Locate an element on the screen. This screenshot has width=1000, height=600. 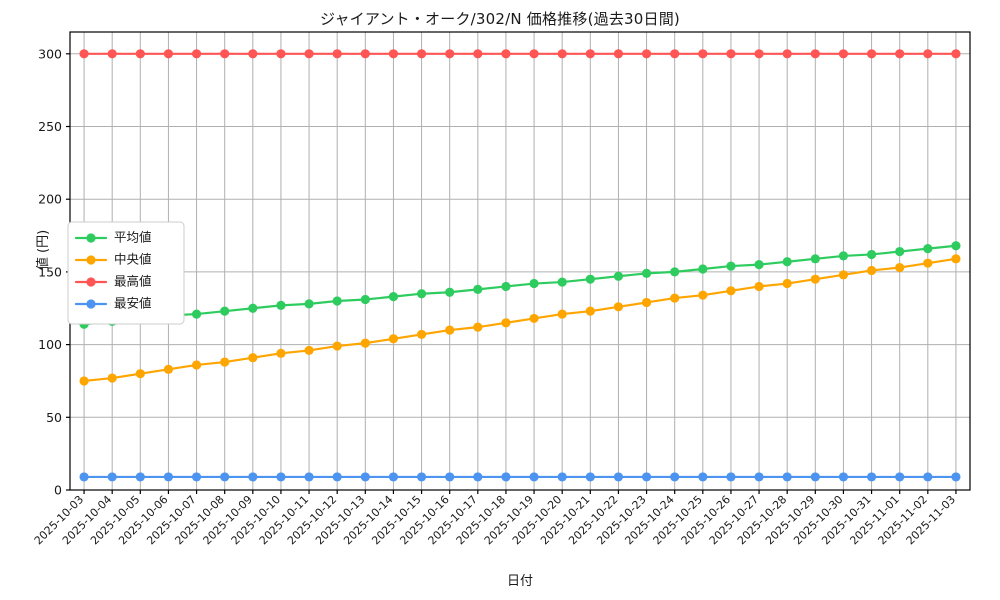
y-tick-label: 100 is located at coordinates (50, 344).